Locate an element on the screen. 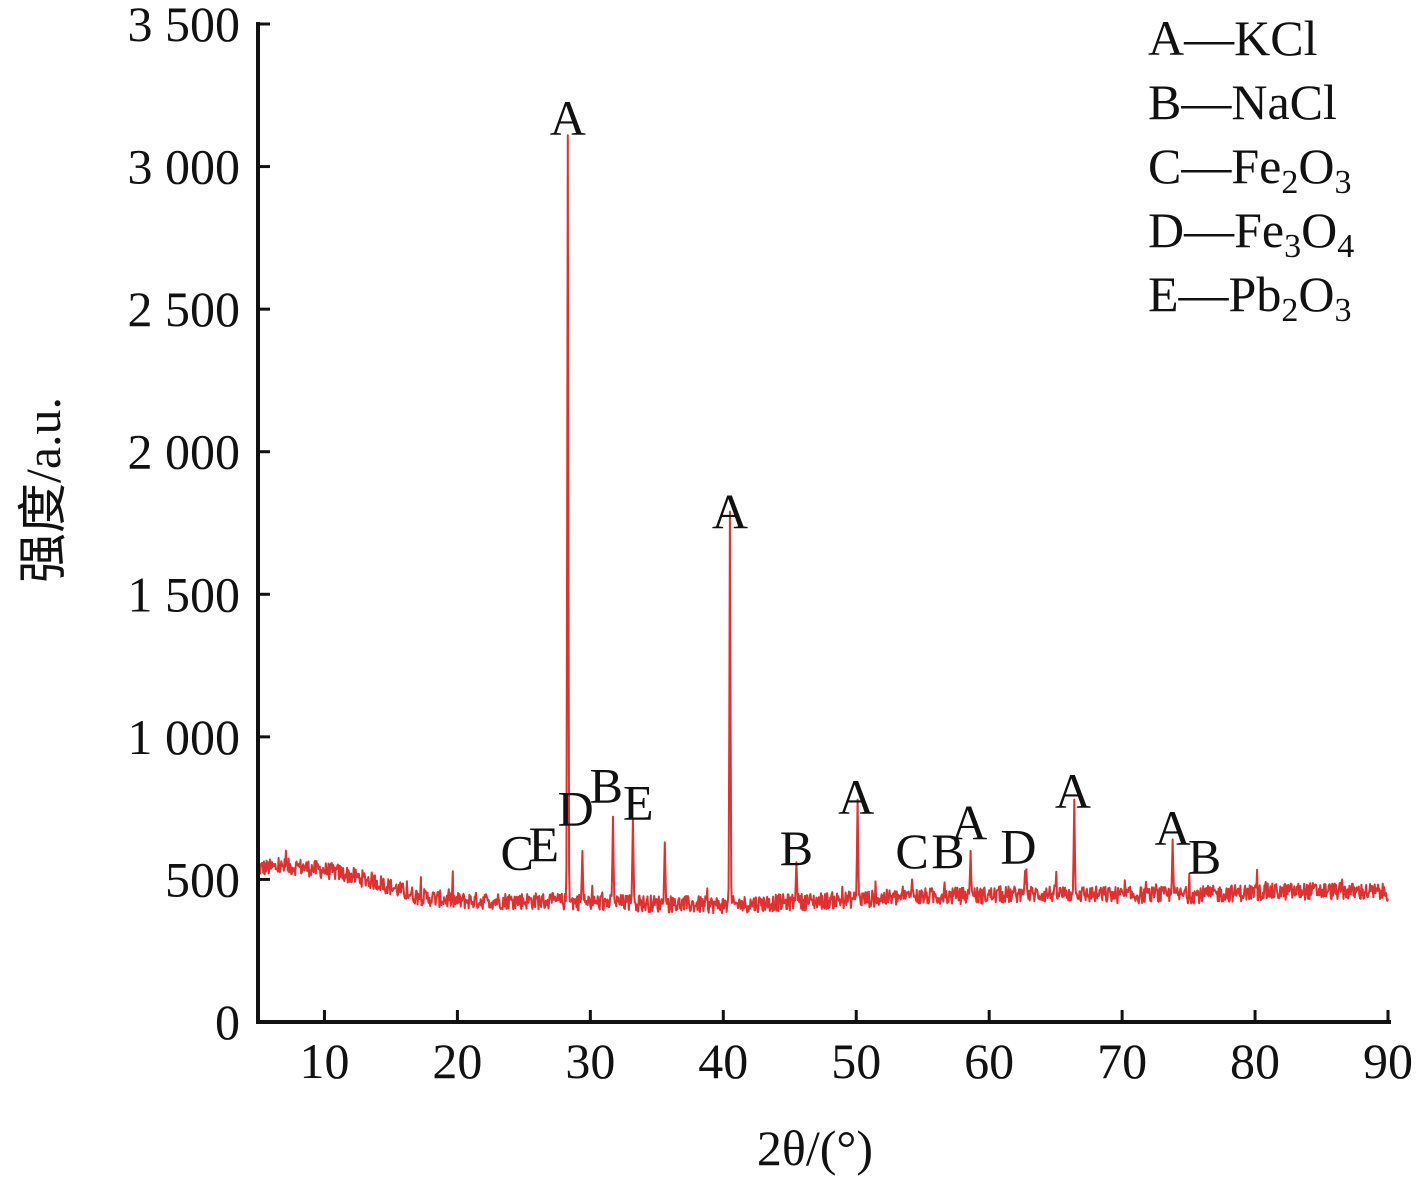  x-tick-label: 90 is located at coordinates (1388, 1061).